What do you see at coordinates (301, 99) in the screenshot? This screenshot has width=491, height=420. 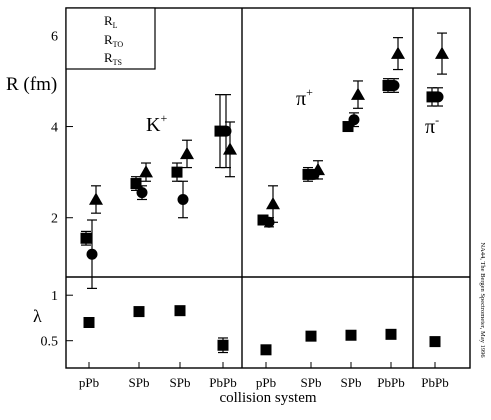 I see `group-label-2-main: π` at bounding box center [301, 99].